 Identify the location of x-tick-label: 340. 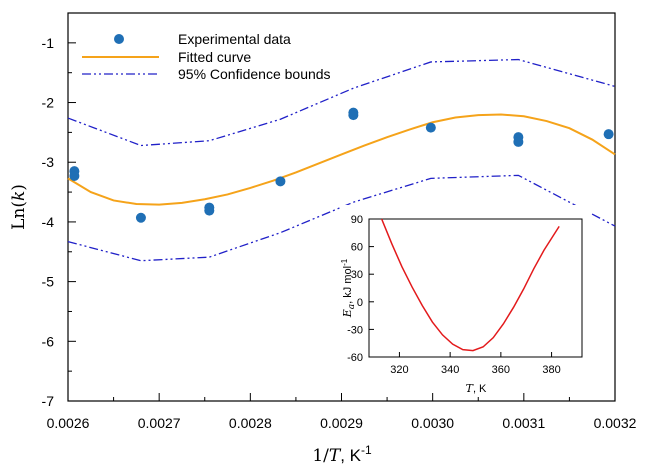
(450, 370).